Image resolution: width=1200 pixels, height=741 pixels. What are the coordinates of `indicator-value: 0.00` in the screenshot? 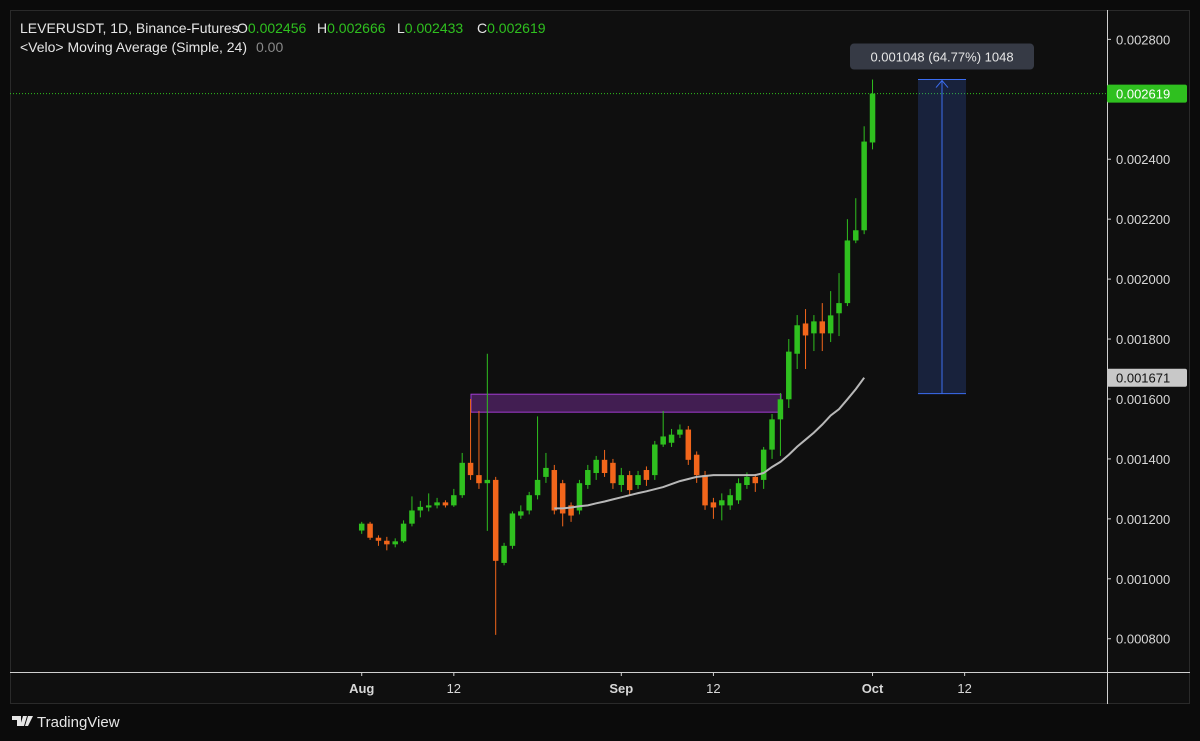 It's located at (269, 47).